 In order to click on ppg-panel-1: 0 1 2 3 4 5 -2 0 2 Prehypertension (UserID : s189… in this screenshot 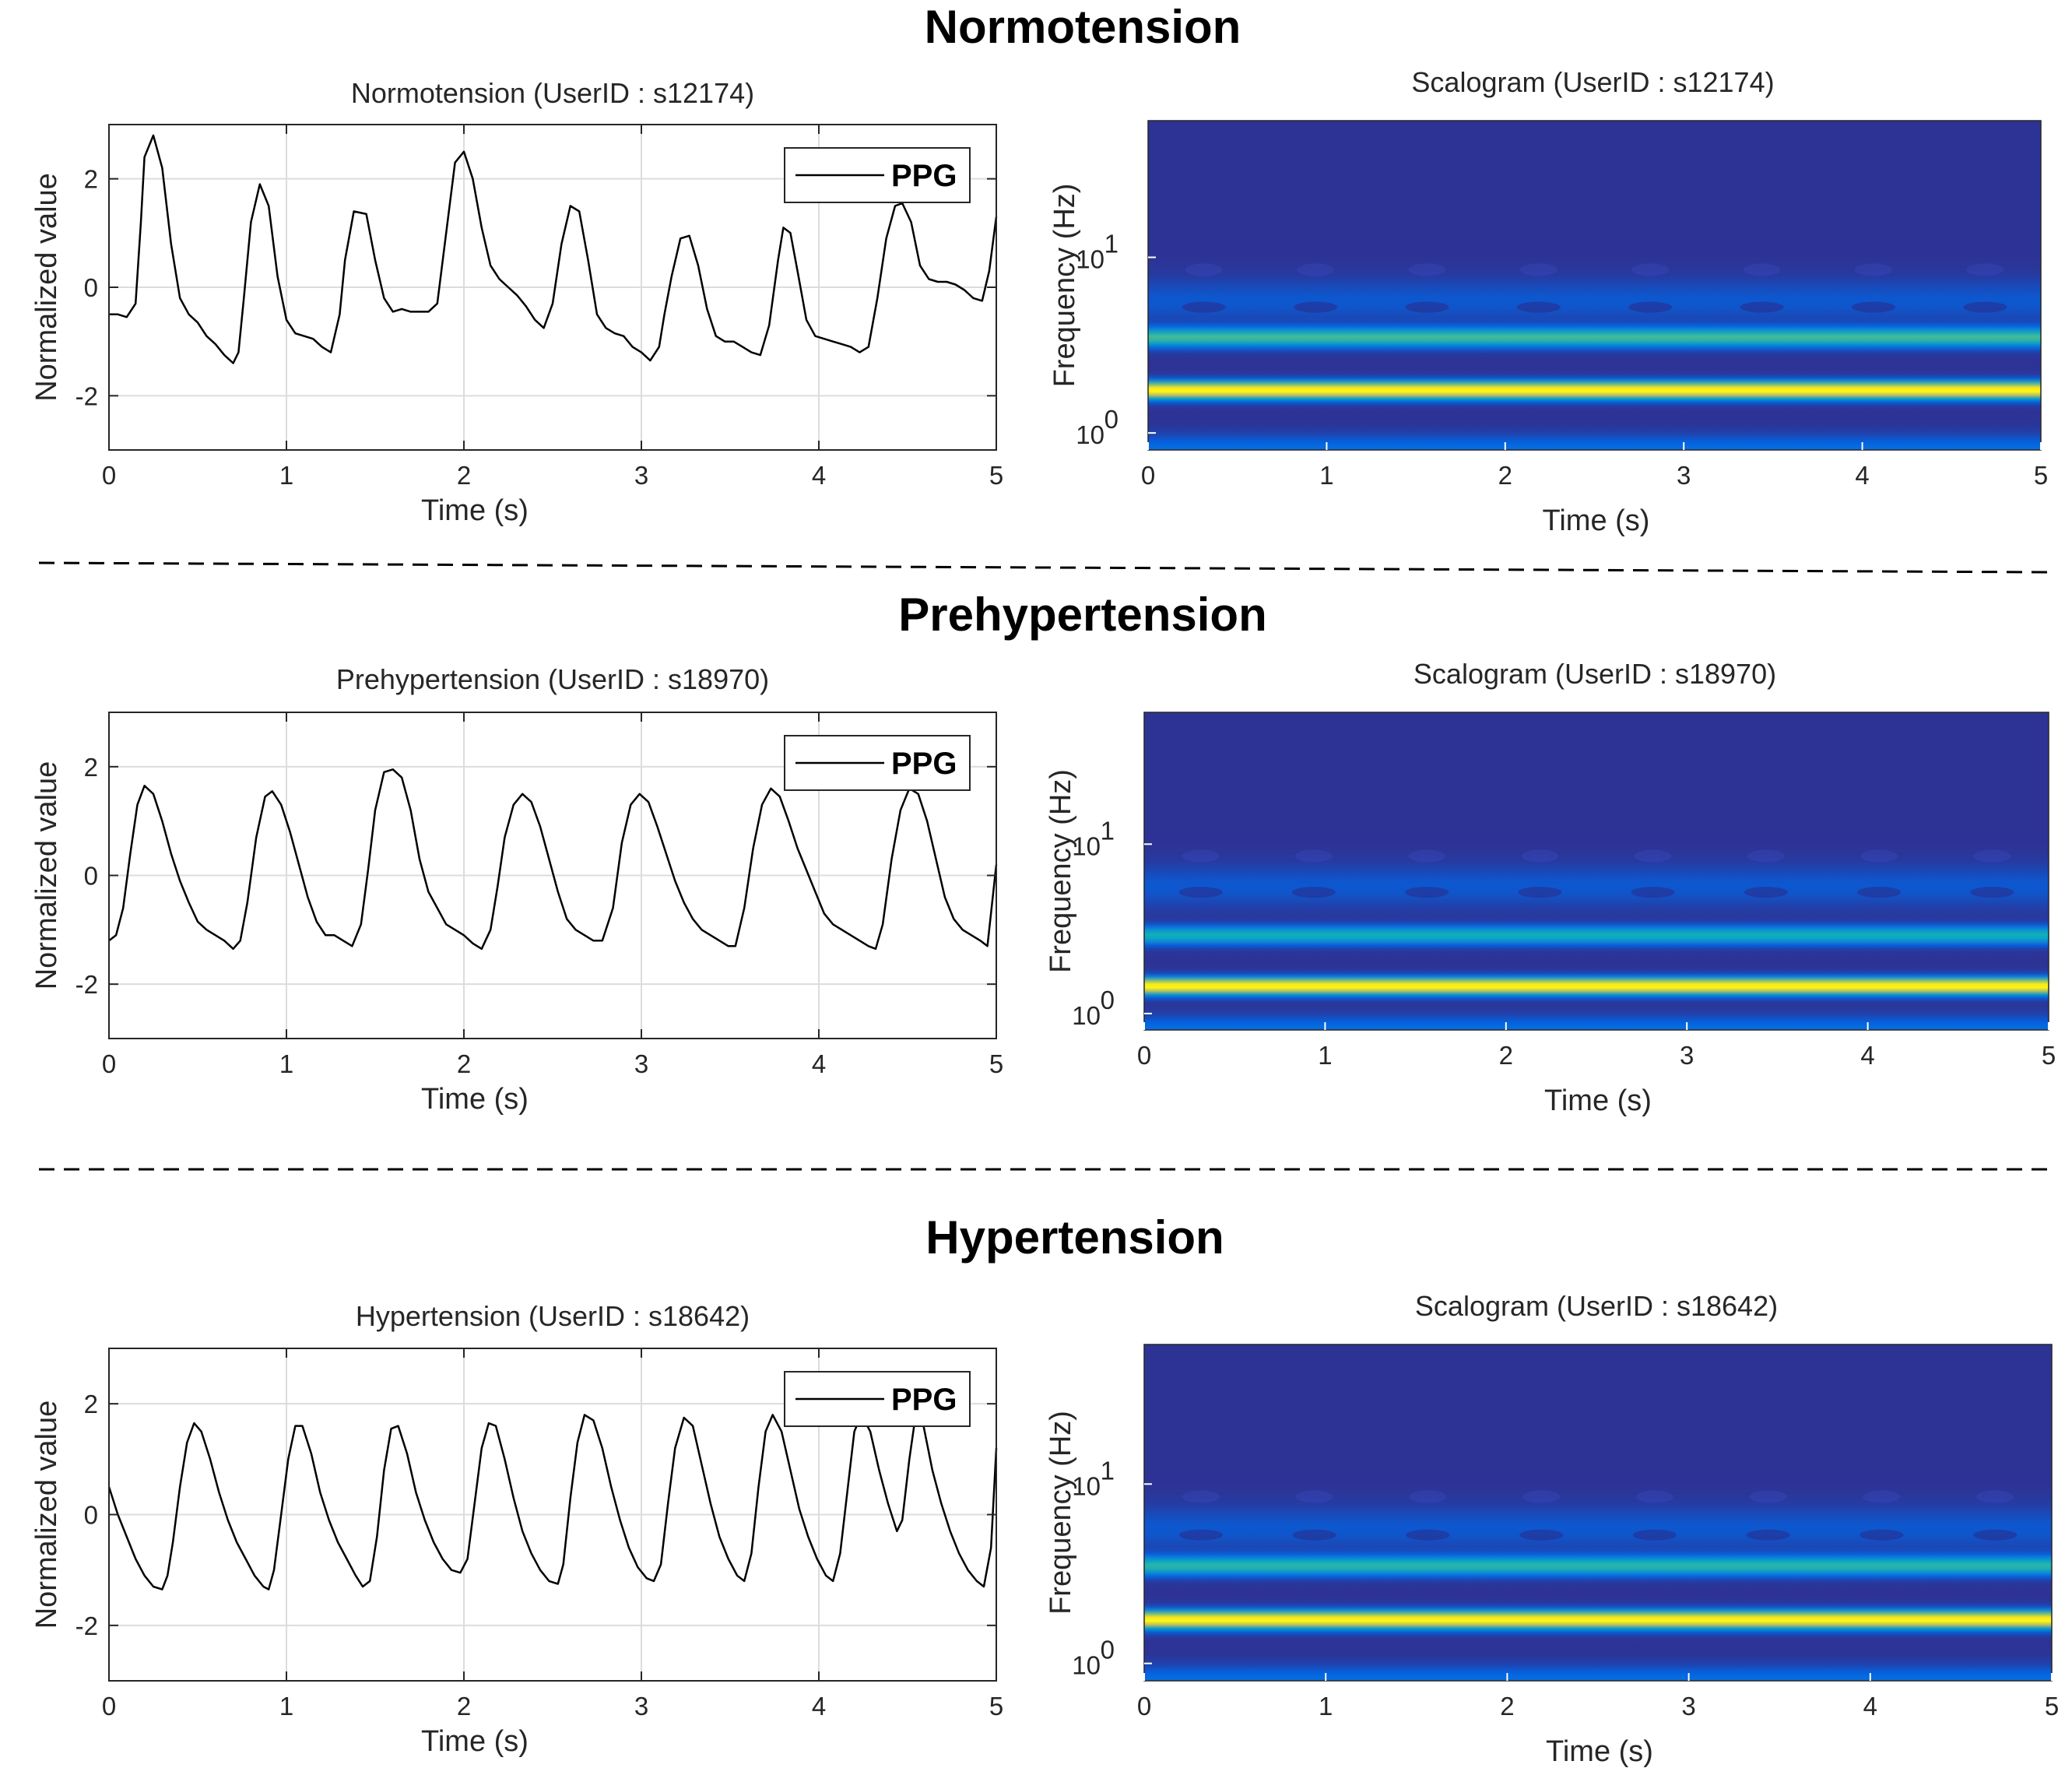, I will do `click(516, 889)`.